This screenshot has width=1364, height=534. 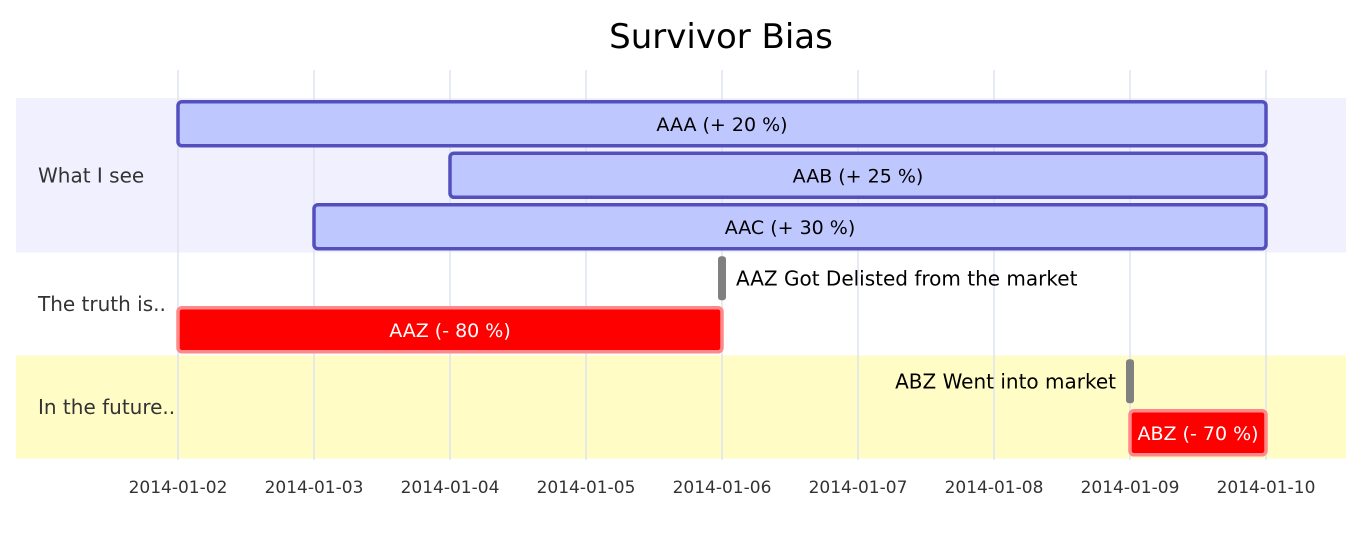 I want to click on x-tick-label: 2014-01-02, so click(x=178, y=488).